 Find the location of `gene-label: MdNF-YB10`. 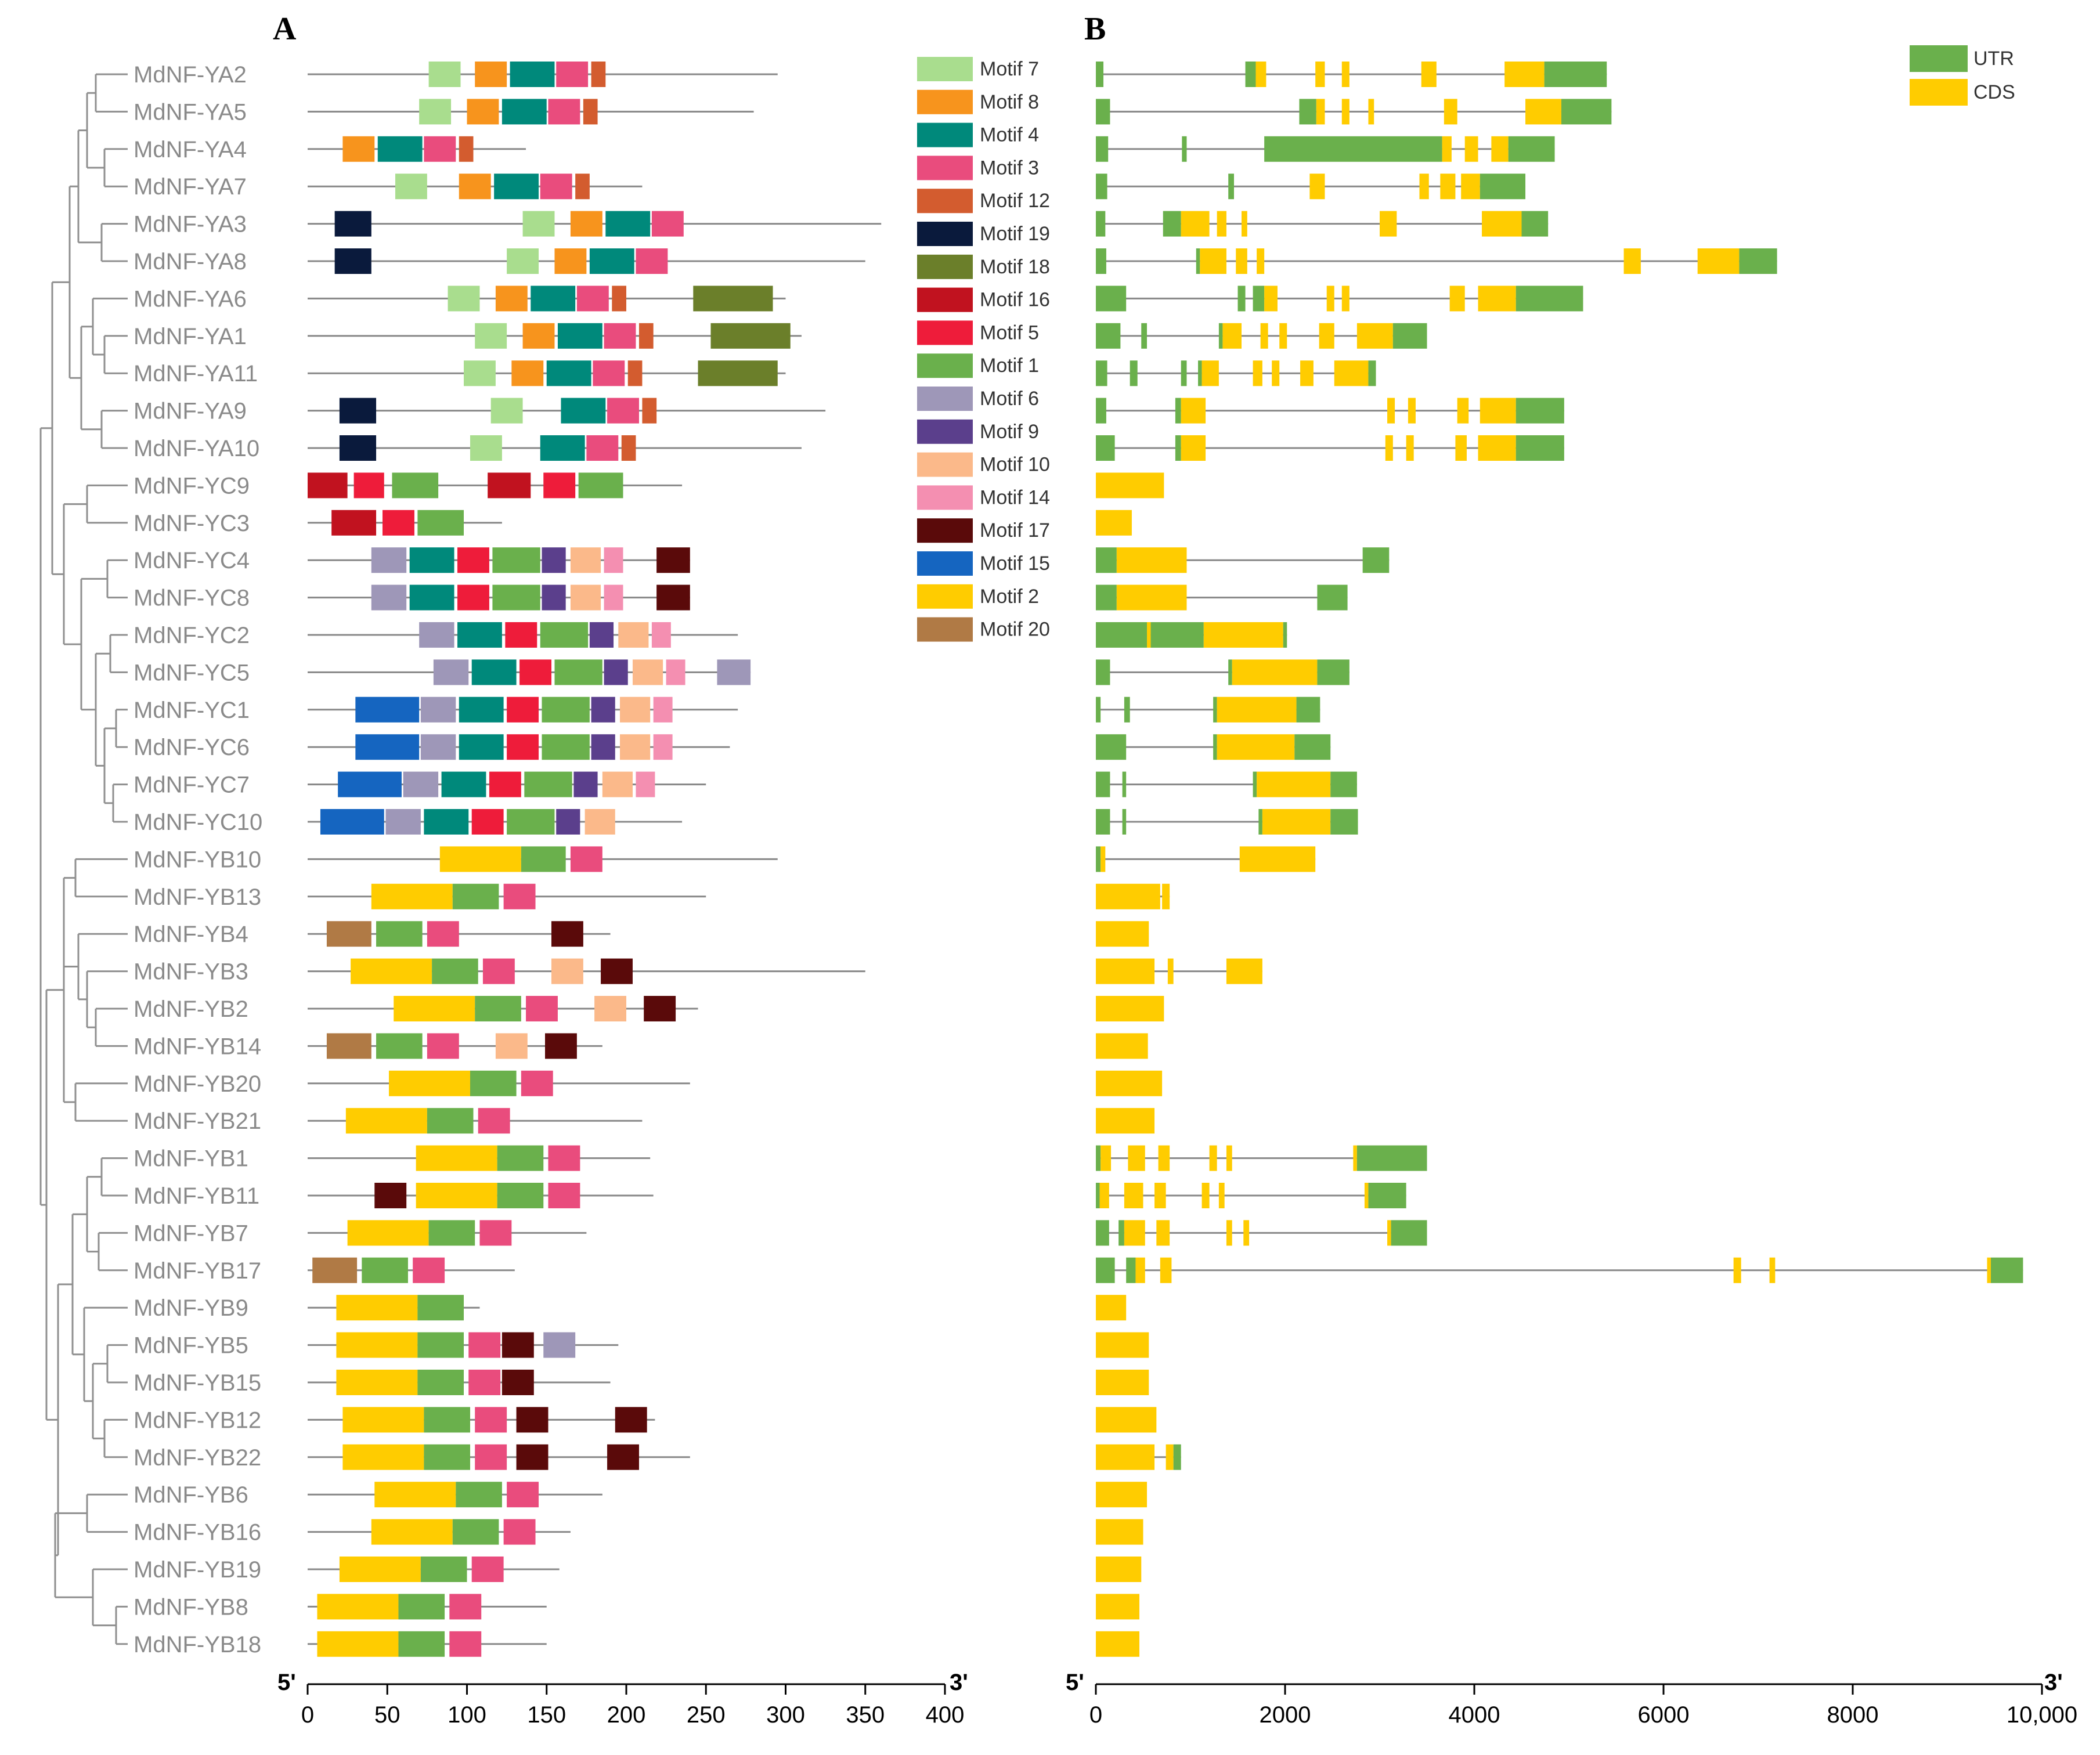

gene-label: MdNF-YB10 is located at coordinates (197, 860).